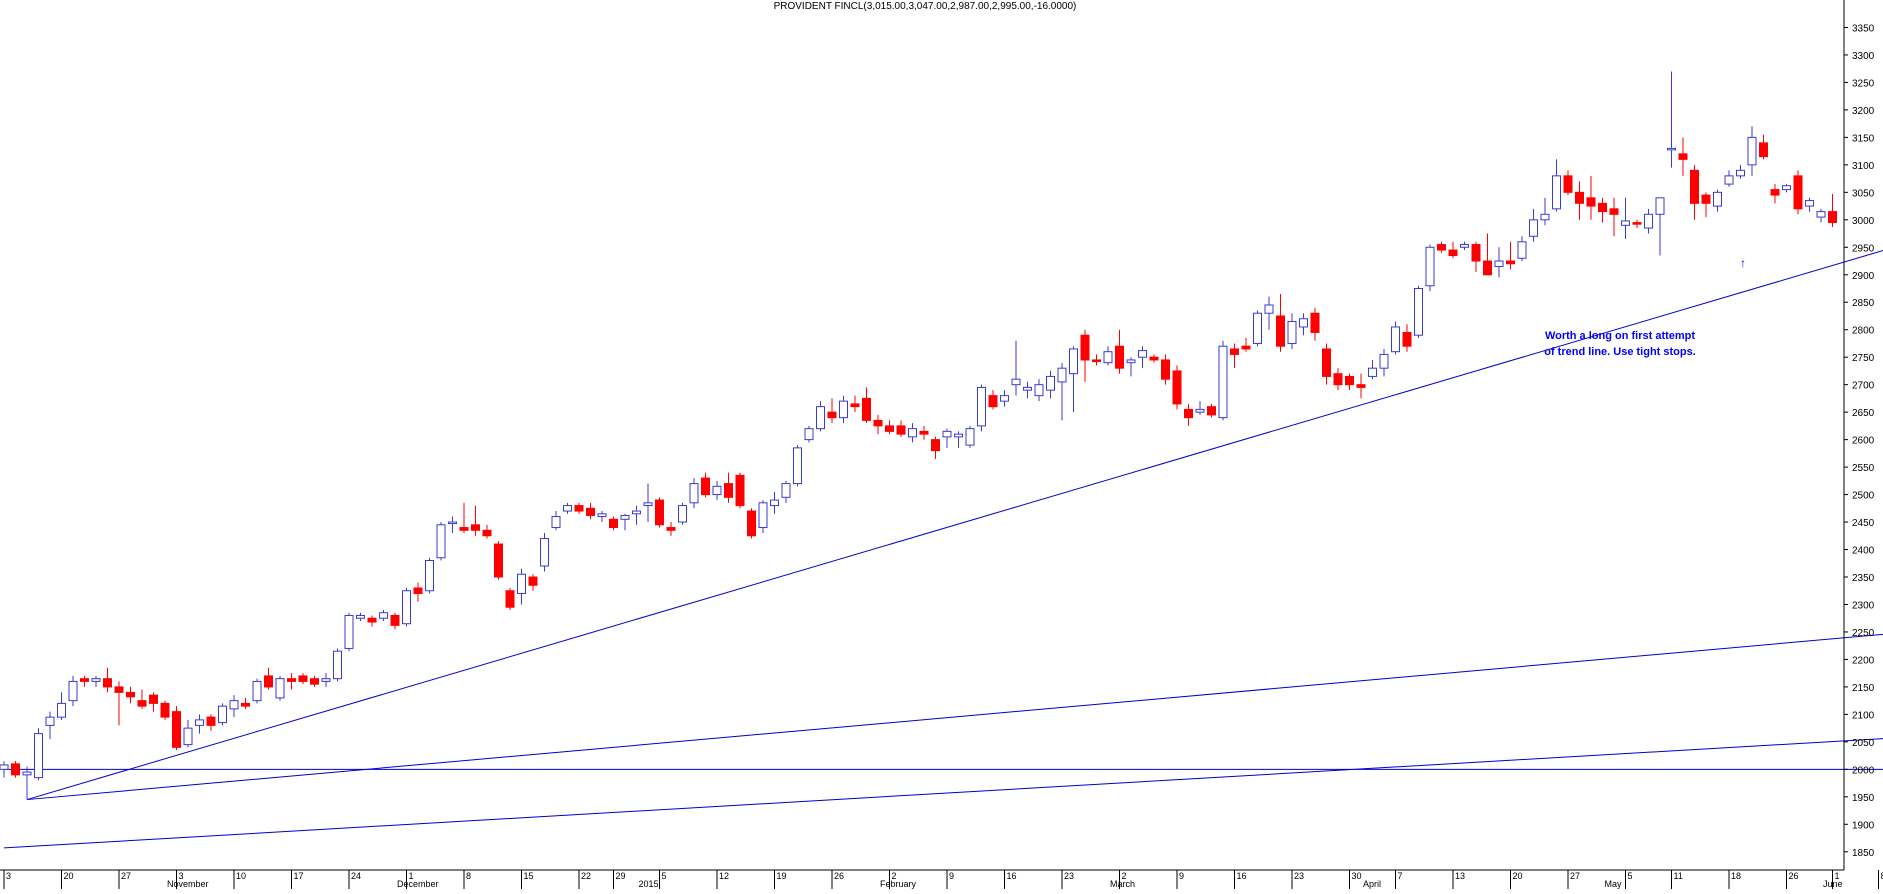  What do you see at coordinates (8, 876) in the screenshot?
I see `x-tick-label: 3` at bounding box center [8, 876].